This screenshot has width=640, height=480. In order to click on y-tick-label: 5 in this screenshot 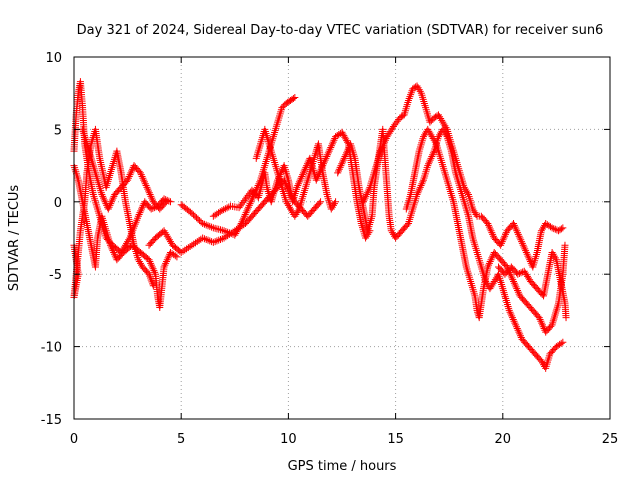, I will do `click(58, 130)`.